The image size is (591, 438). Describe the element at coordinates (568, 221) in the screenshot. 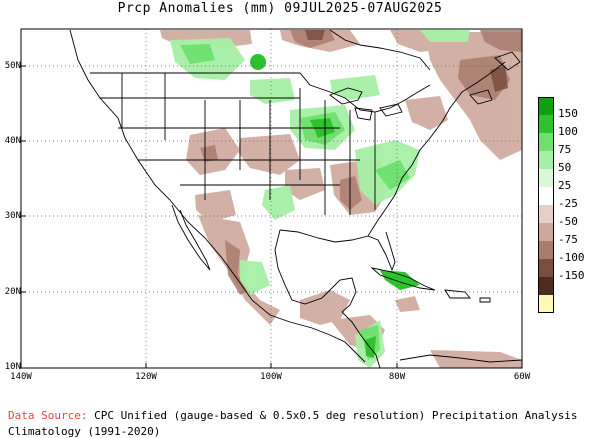

I see `legend-label: -50` at that location.